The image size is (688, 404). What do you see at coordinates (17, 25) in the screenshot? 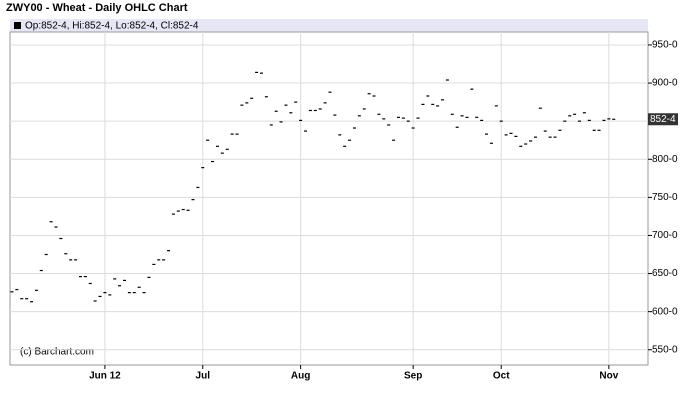
I see `legend-swatch` at bounding box center [17, 25].